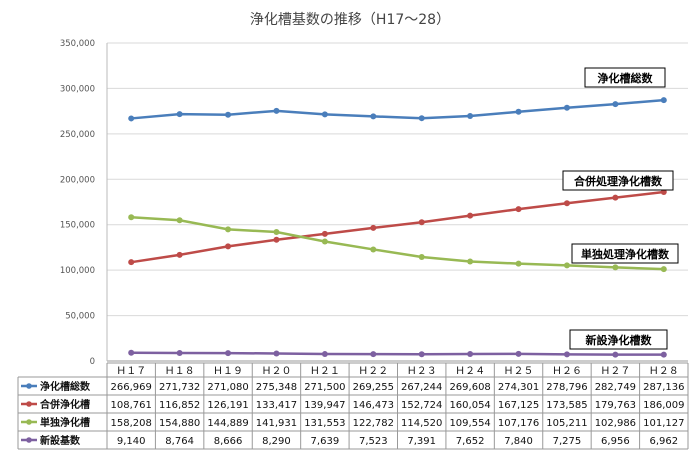 Image resolution: width=700 pixels, height=463 pixels. Describe the element at coordinates (566, 423) in the screenshot. I see `table-cell: 105,211` at that location.